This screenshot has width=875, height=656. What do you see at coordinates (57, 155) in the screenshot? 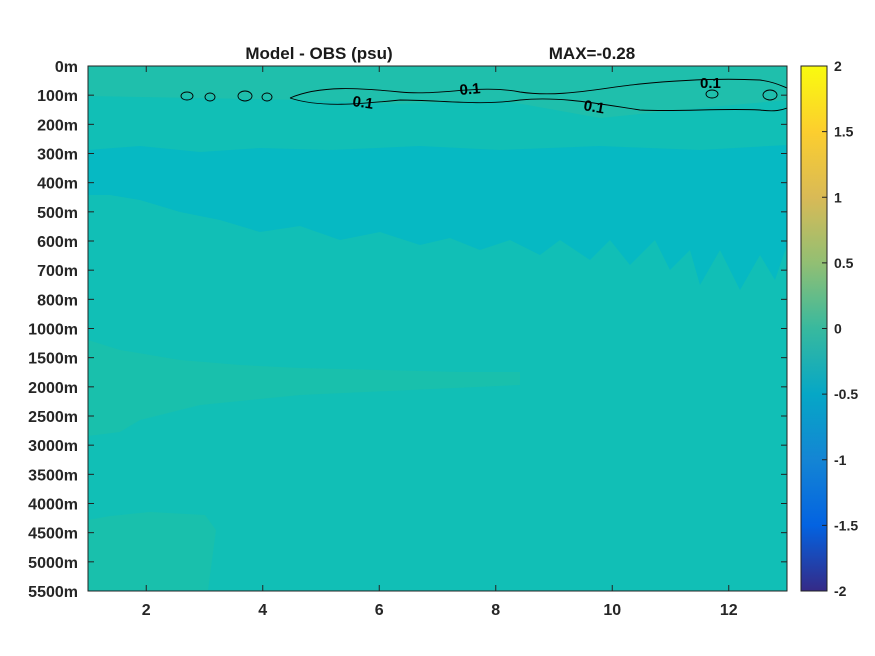
I see `y-tick-label: 300m` at bounding box center [57, 155].